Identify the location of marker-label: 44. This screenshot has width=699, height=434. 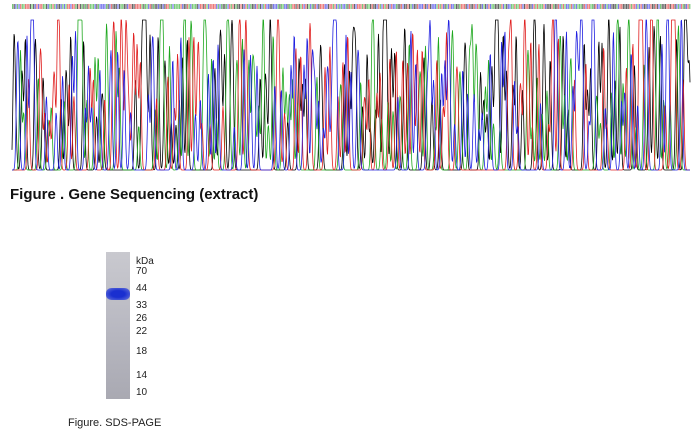
(142, 288).